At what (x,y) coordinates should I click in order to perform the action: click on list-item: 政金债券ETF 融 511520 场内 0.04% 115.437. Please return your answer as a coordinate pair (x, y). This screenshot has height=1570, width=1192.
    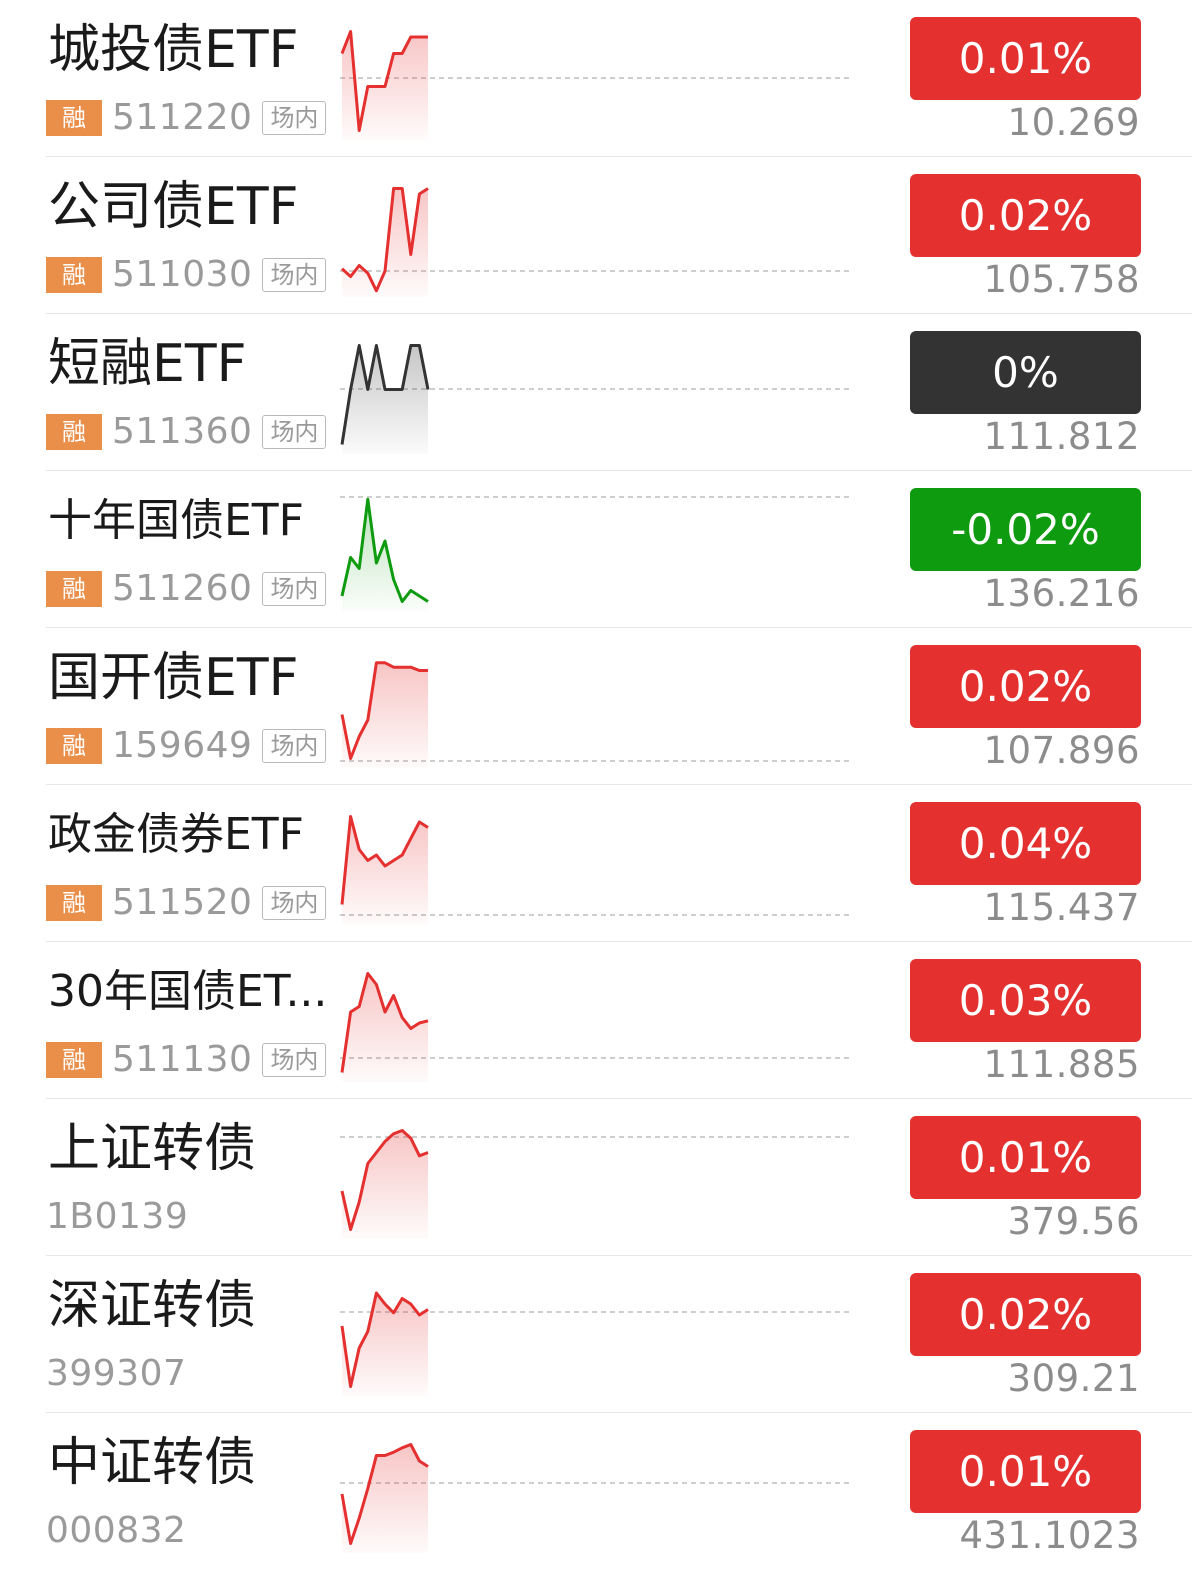
    Looking at the image, I should click on (596, 863).